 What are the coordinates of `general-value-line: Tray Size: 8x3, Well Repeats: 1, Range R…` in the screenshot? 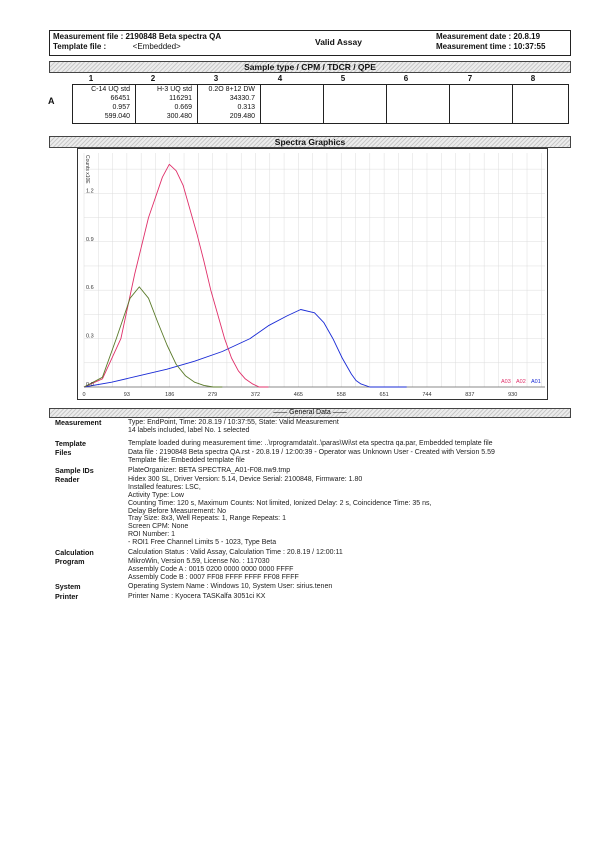 It's located at (207, 519).